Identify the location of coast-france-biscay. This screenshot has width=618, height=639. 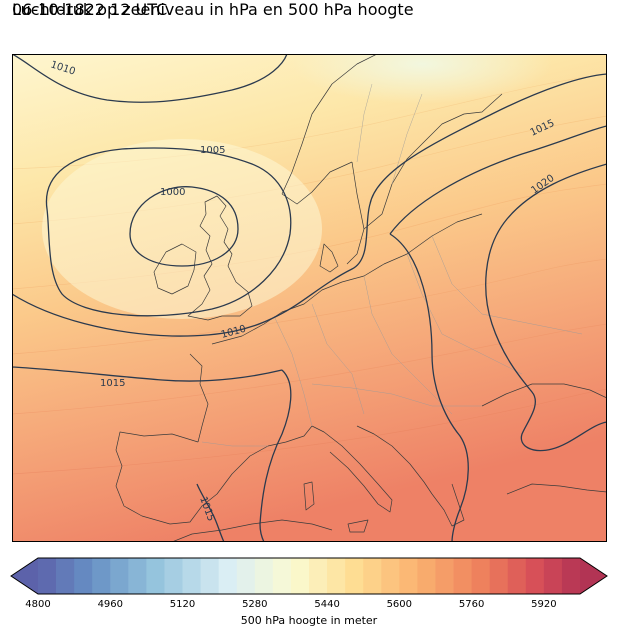
(199, 398).